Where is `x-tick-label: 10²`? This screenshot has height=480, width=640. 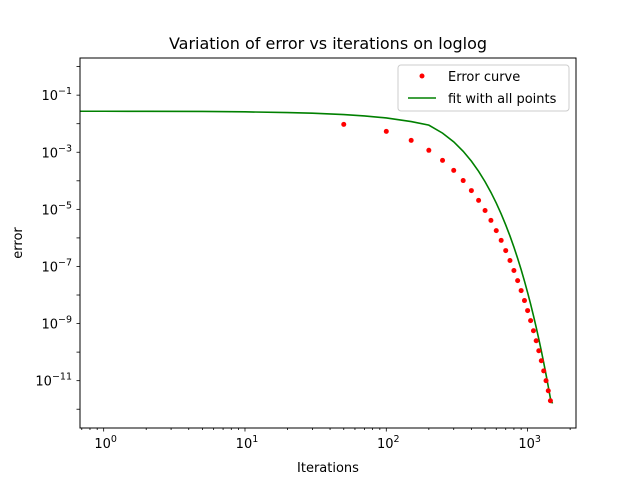
x-tick-label: 10² is located at coordinates (388, 443).